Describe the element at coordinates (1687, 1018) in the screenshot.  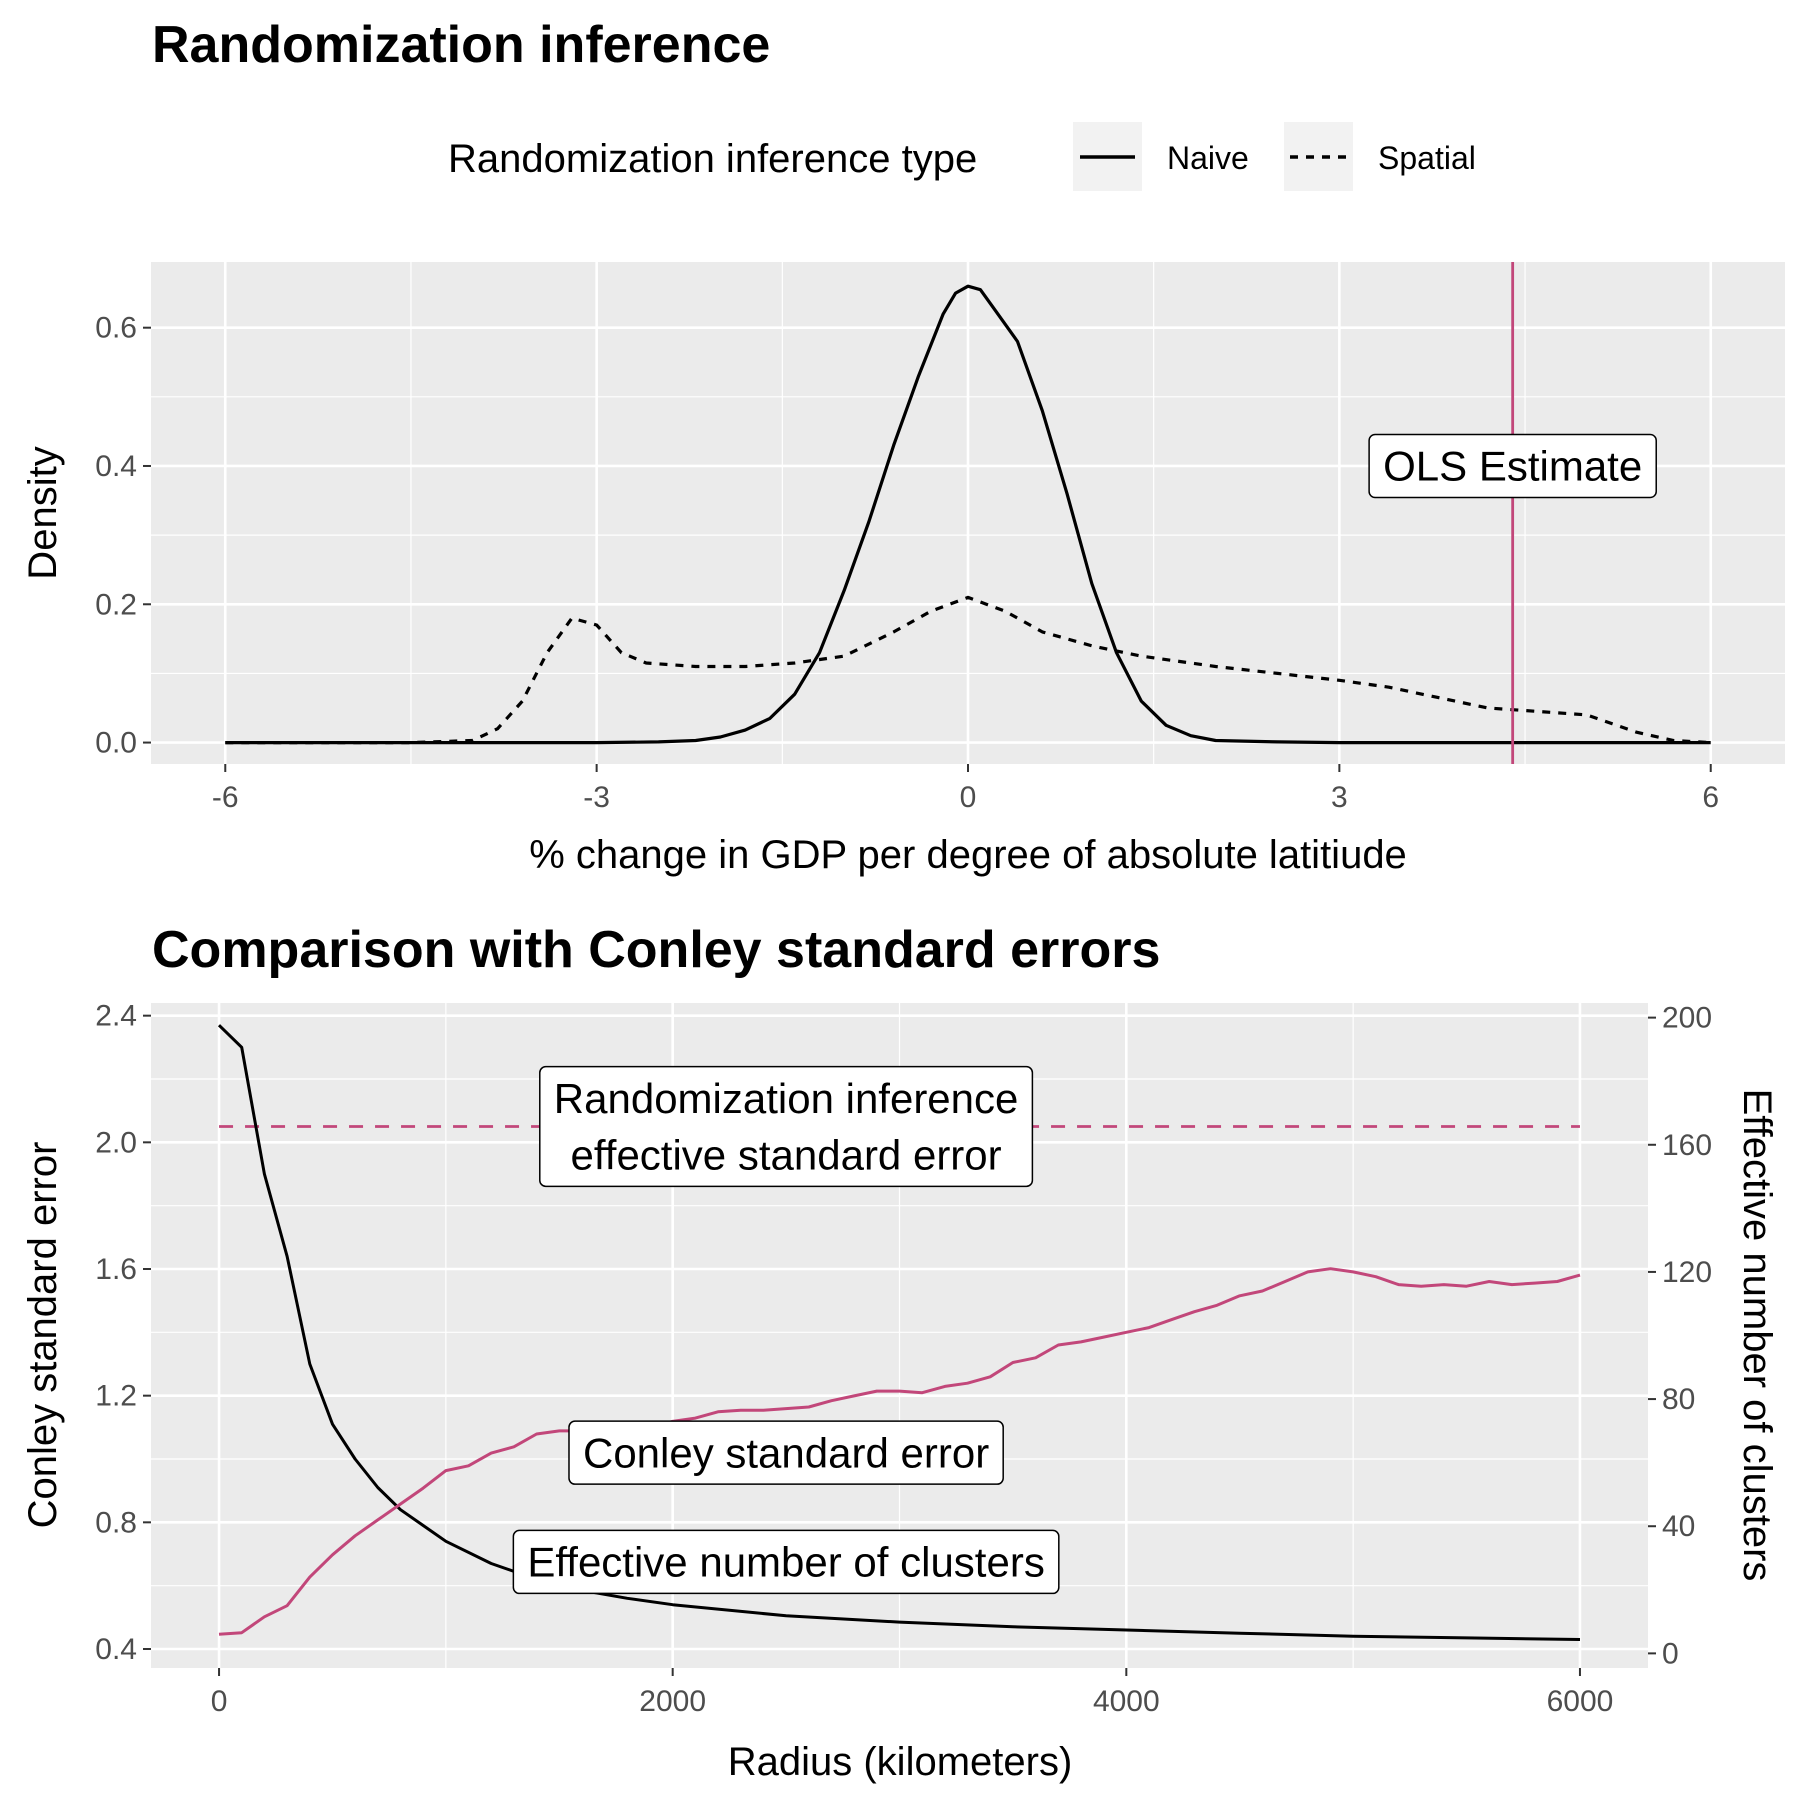
I see `y-tick-label-right: 200` at that location.